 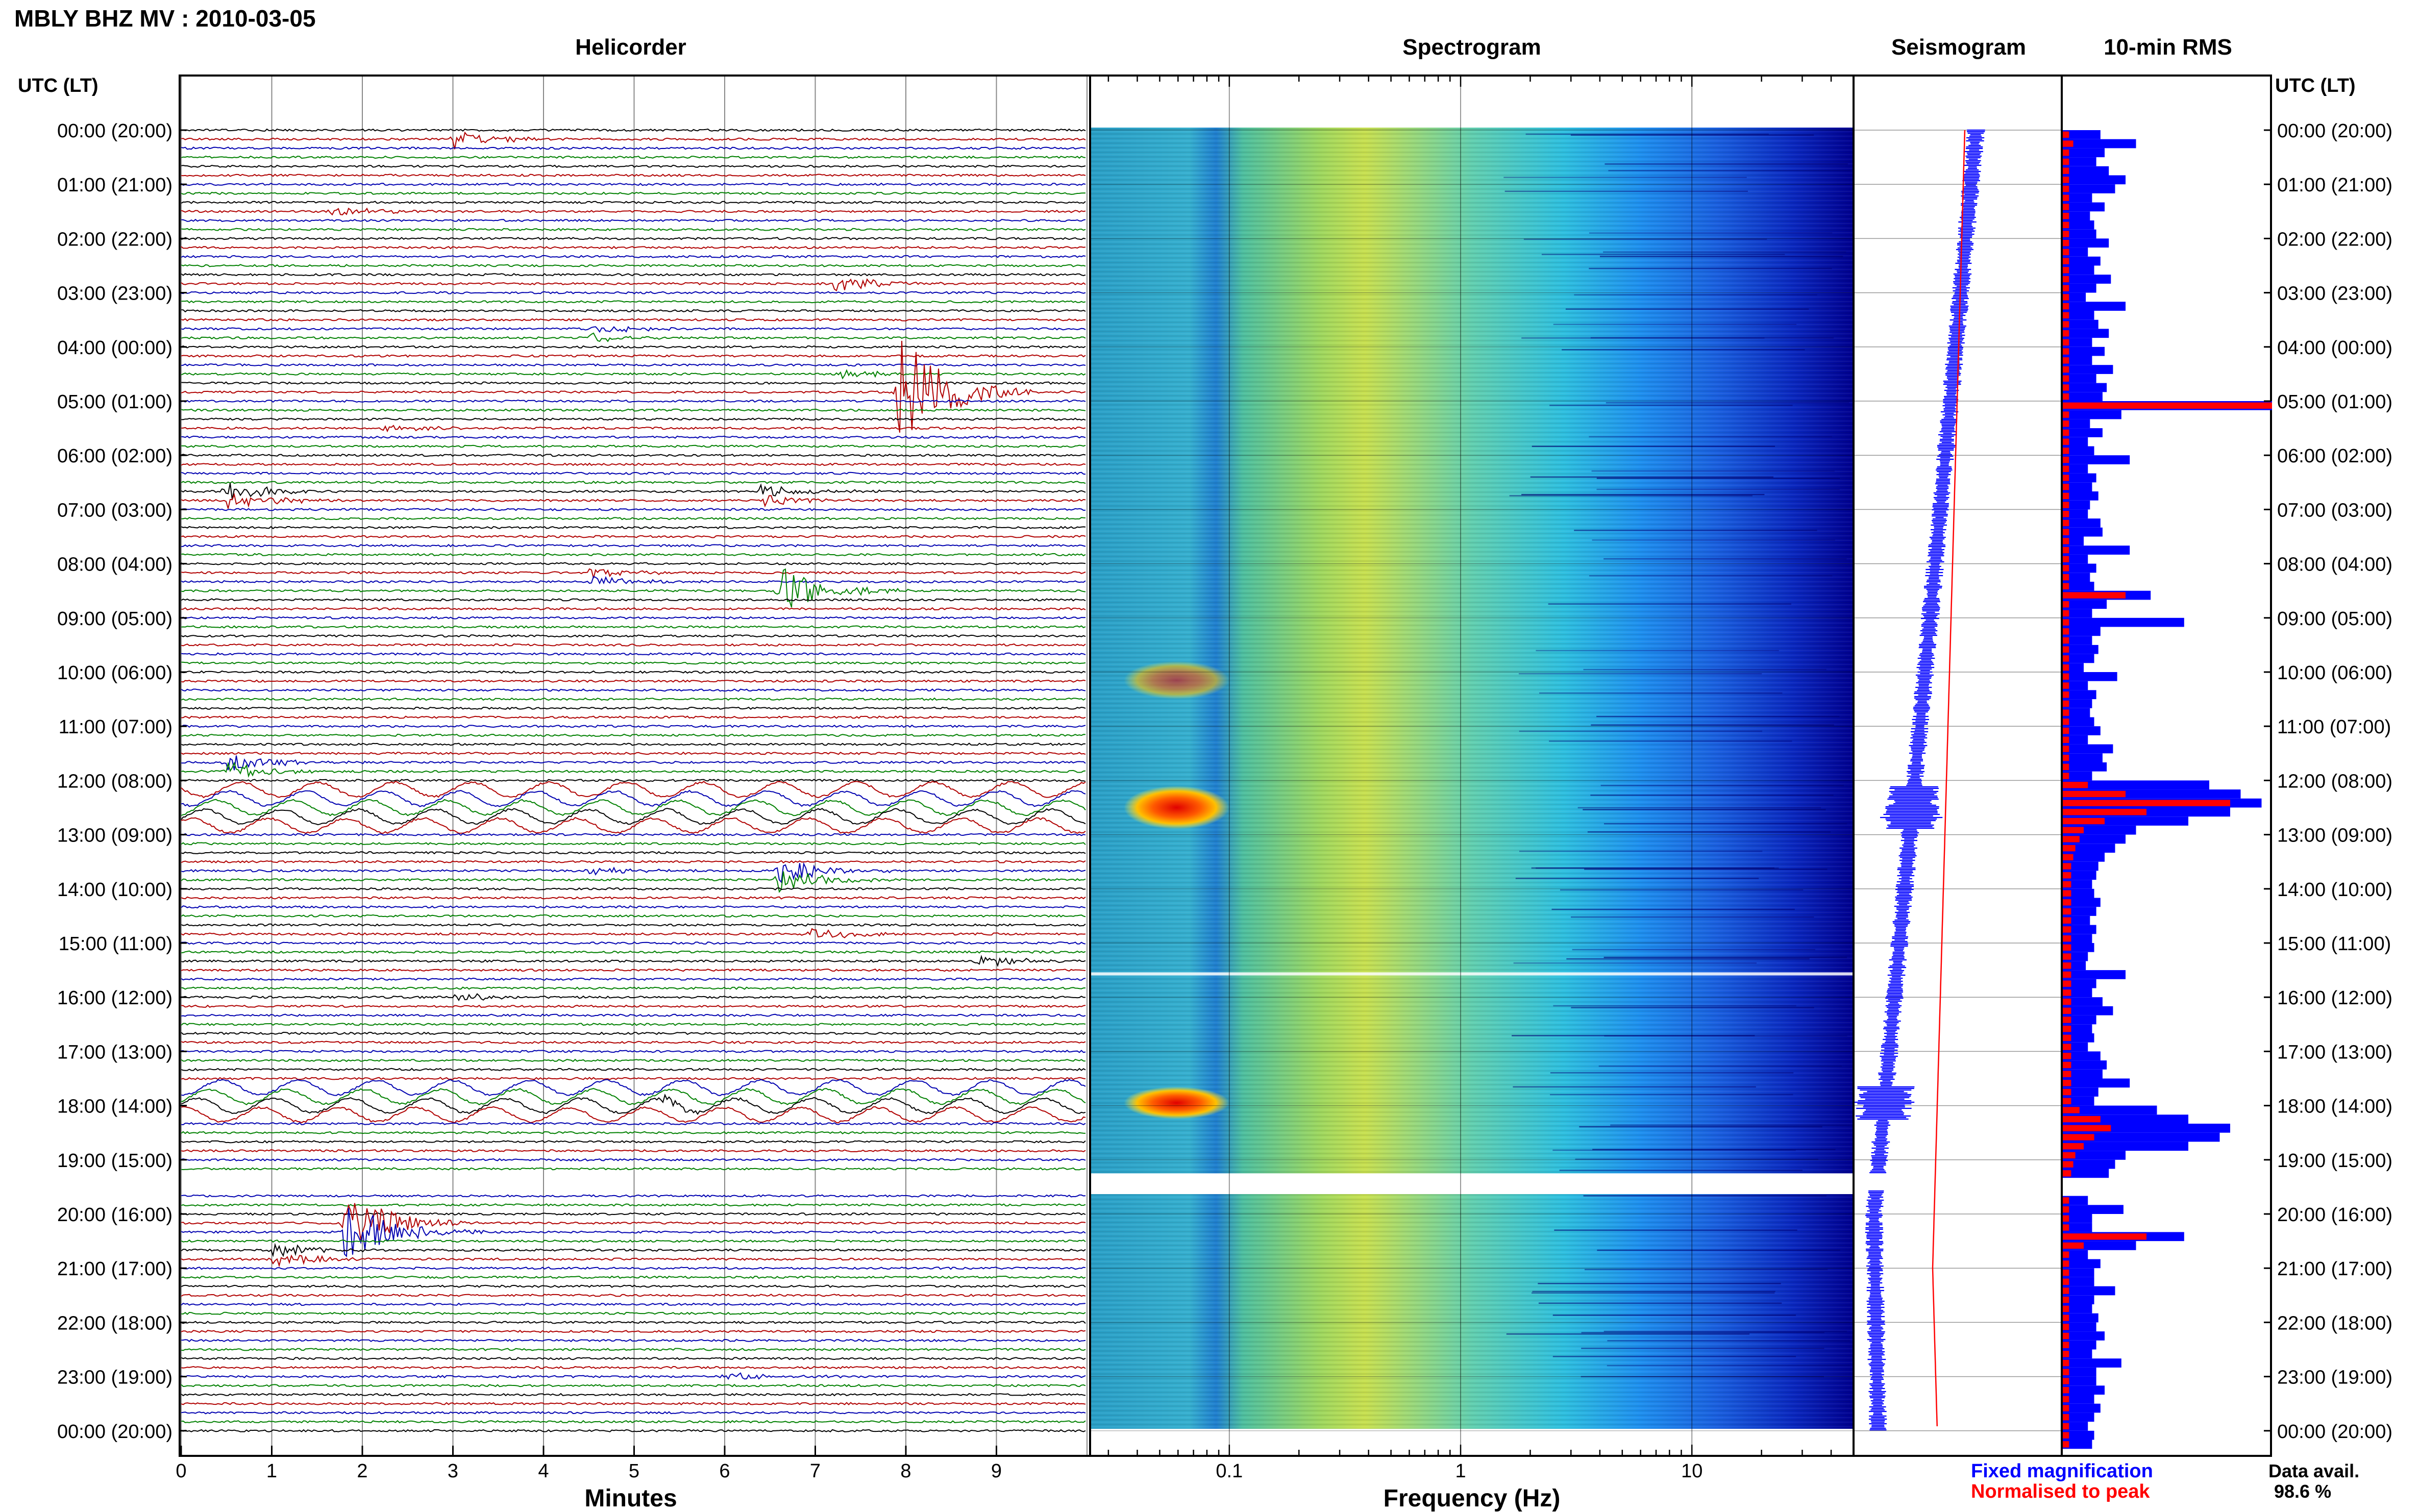 What do you see at coordinates (362, 1471) in the screenshot?
I see `minute-tick-label: 2` at bounding box center [362, 1471].